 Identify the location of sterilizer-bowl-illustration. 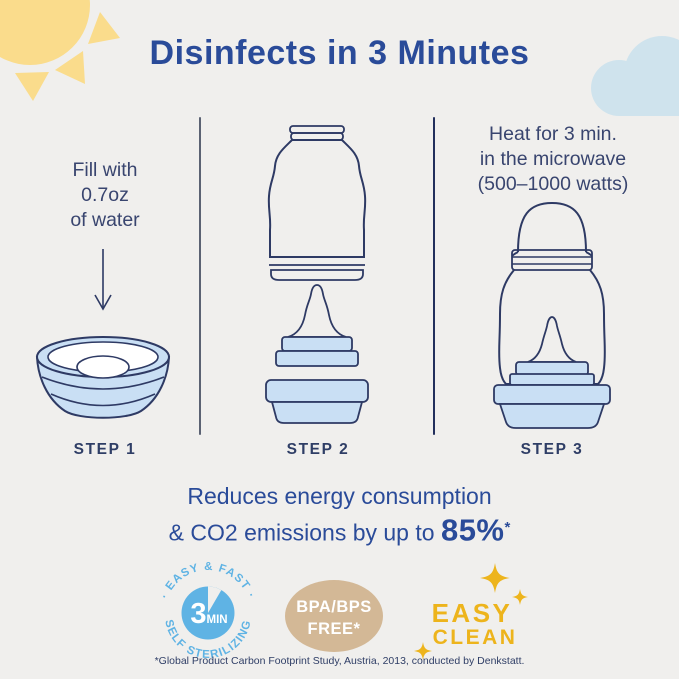
(103, 377).